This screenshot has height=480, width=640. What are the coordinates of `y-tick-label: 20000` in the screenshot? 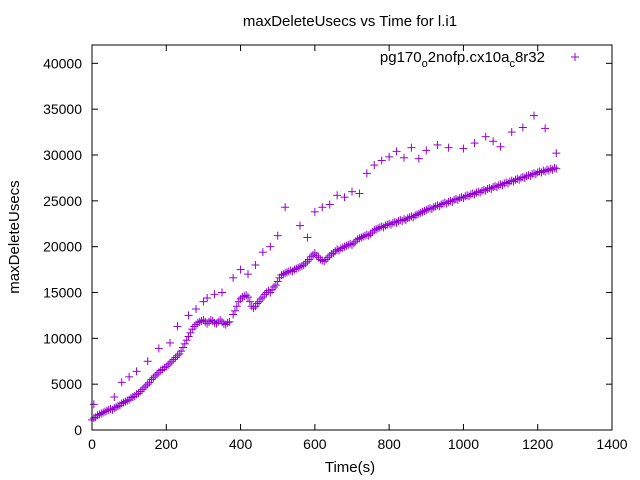 It's located at (62, 247).